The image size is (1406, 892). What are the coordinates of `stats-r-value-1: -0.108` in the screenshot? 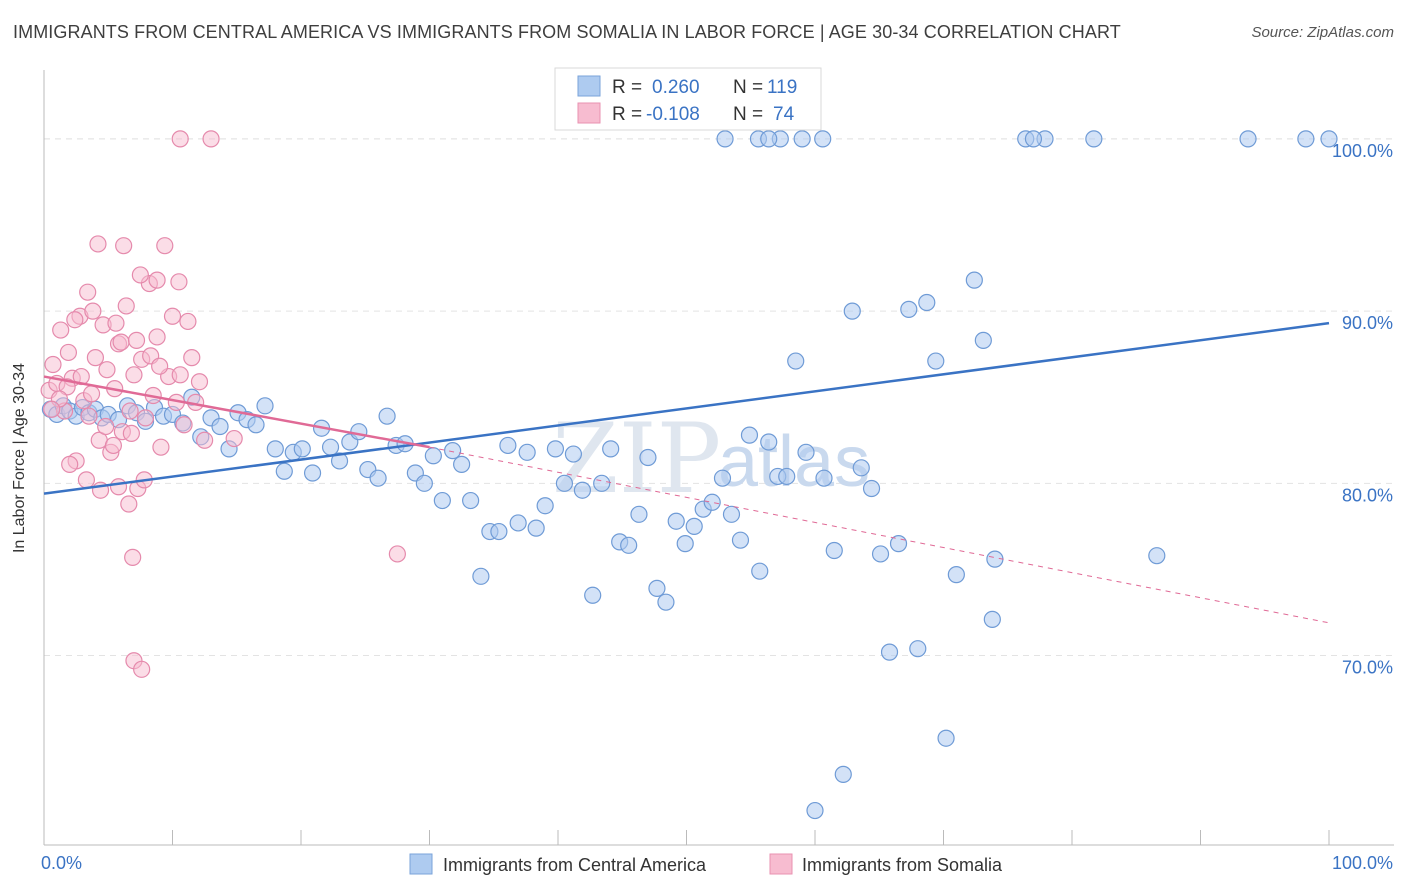 It's located at (673, 114).